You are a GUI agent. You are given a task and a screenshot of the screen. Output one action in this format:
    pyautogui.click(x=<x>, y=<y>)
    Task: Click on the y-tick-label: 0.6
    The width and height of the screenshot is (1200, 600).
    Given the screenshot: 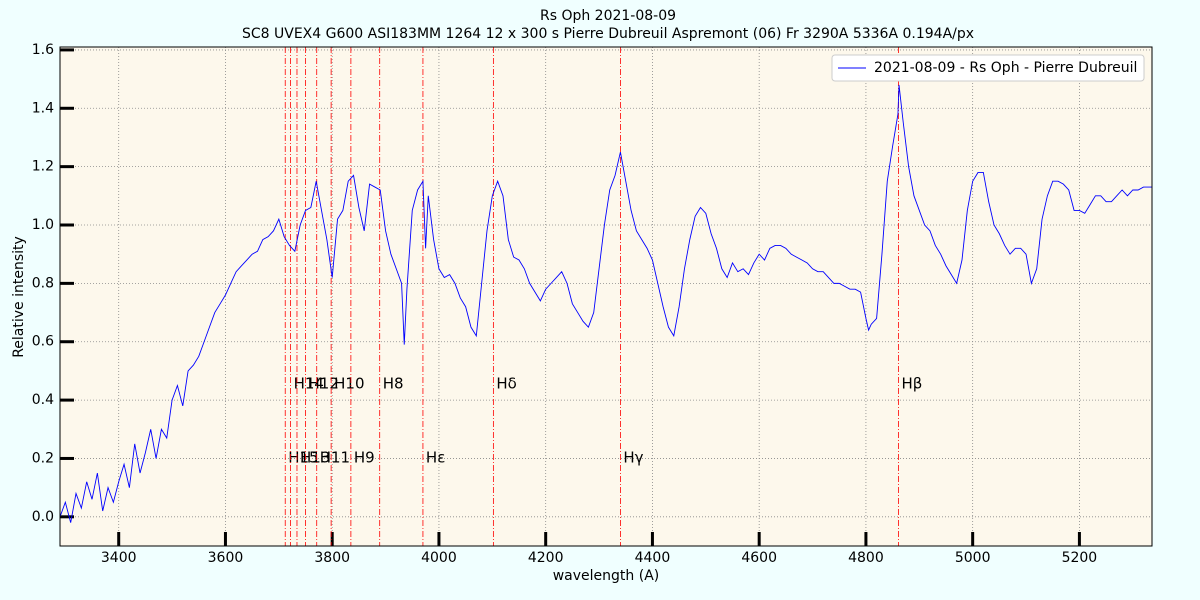 What is the action you would take?
    pyautogui.click(x=43, y=342)
    